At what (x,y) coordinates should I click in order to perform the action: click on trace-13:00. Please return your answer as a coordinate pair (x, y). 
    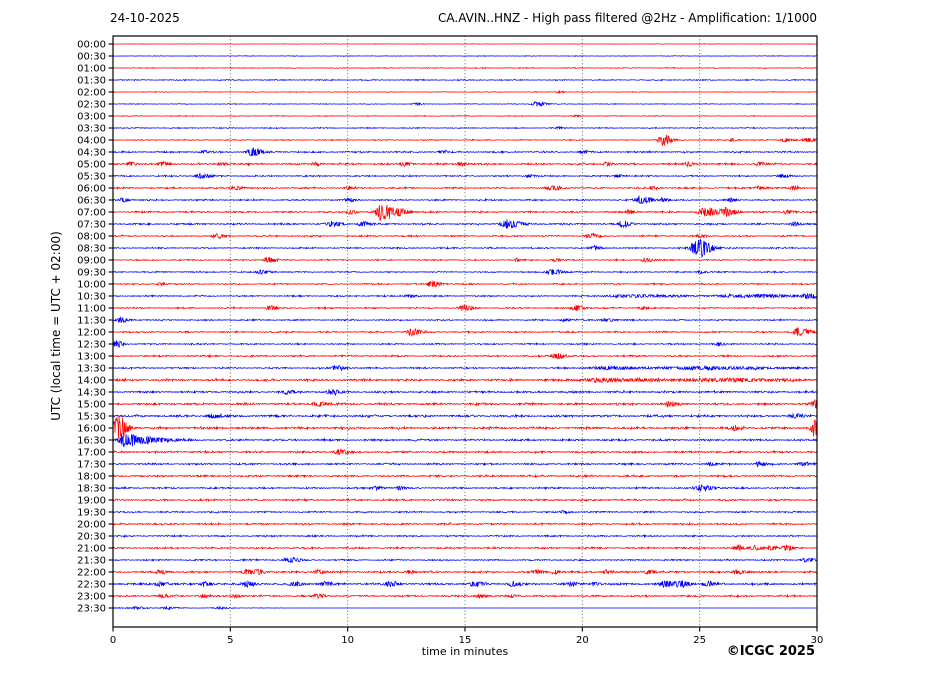
    Looking at the image, I should click on (465, 356).